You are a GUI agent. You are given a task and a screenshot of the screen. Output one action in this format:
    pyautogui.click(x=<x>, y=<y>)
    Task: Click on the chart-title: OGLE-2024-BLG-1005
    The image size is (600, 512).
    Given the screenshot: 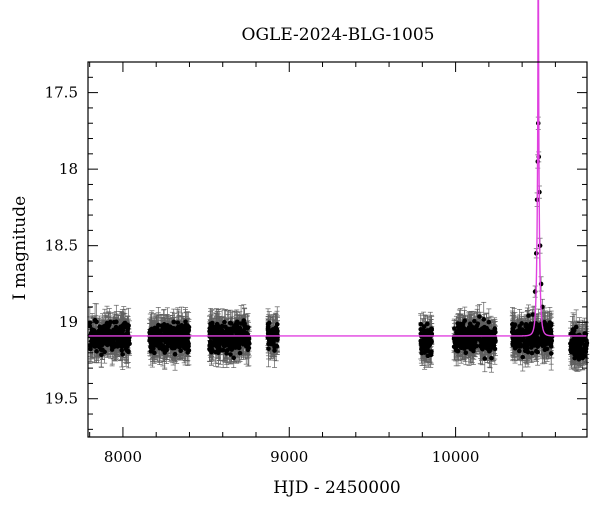 What is the action you would take?
    pyautogui.click(x=338, y=35)
    